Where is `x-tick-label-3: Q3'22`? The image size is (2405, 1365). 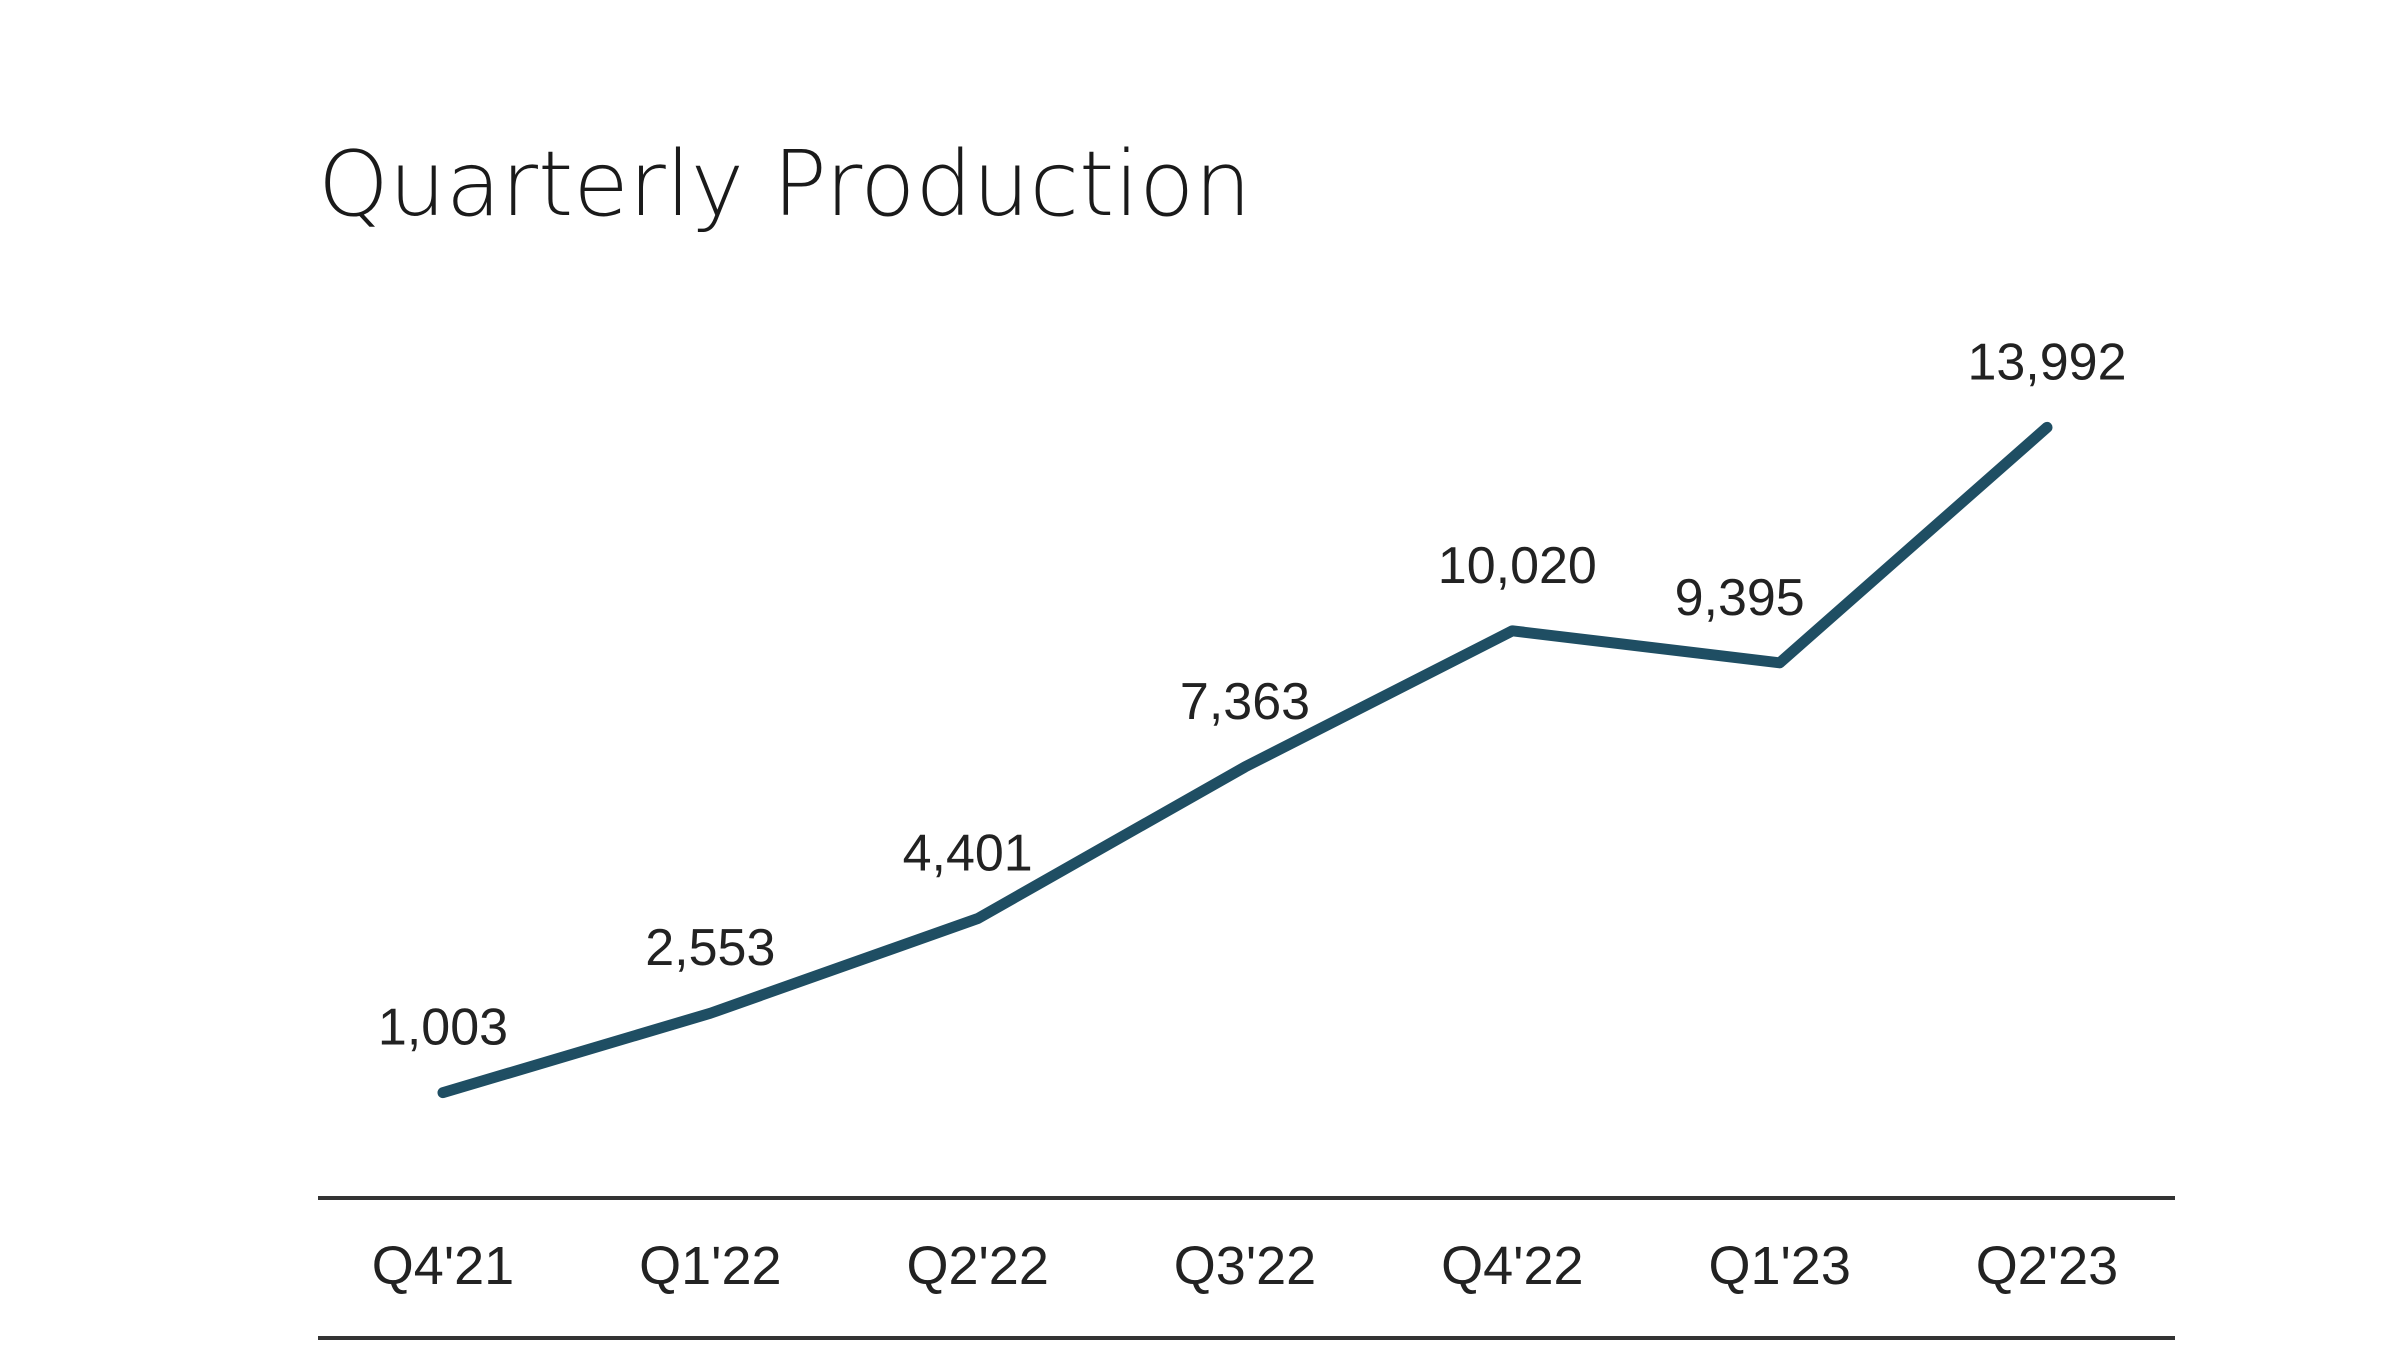
x-tick-label-3: Q3'22 is located at coordinates (1245, 1266).